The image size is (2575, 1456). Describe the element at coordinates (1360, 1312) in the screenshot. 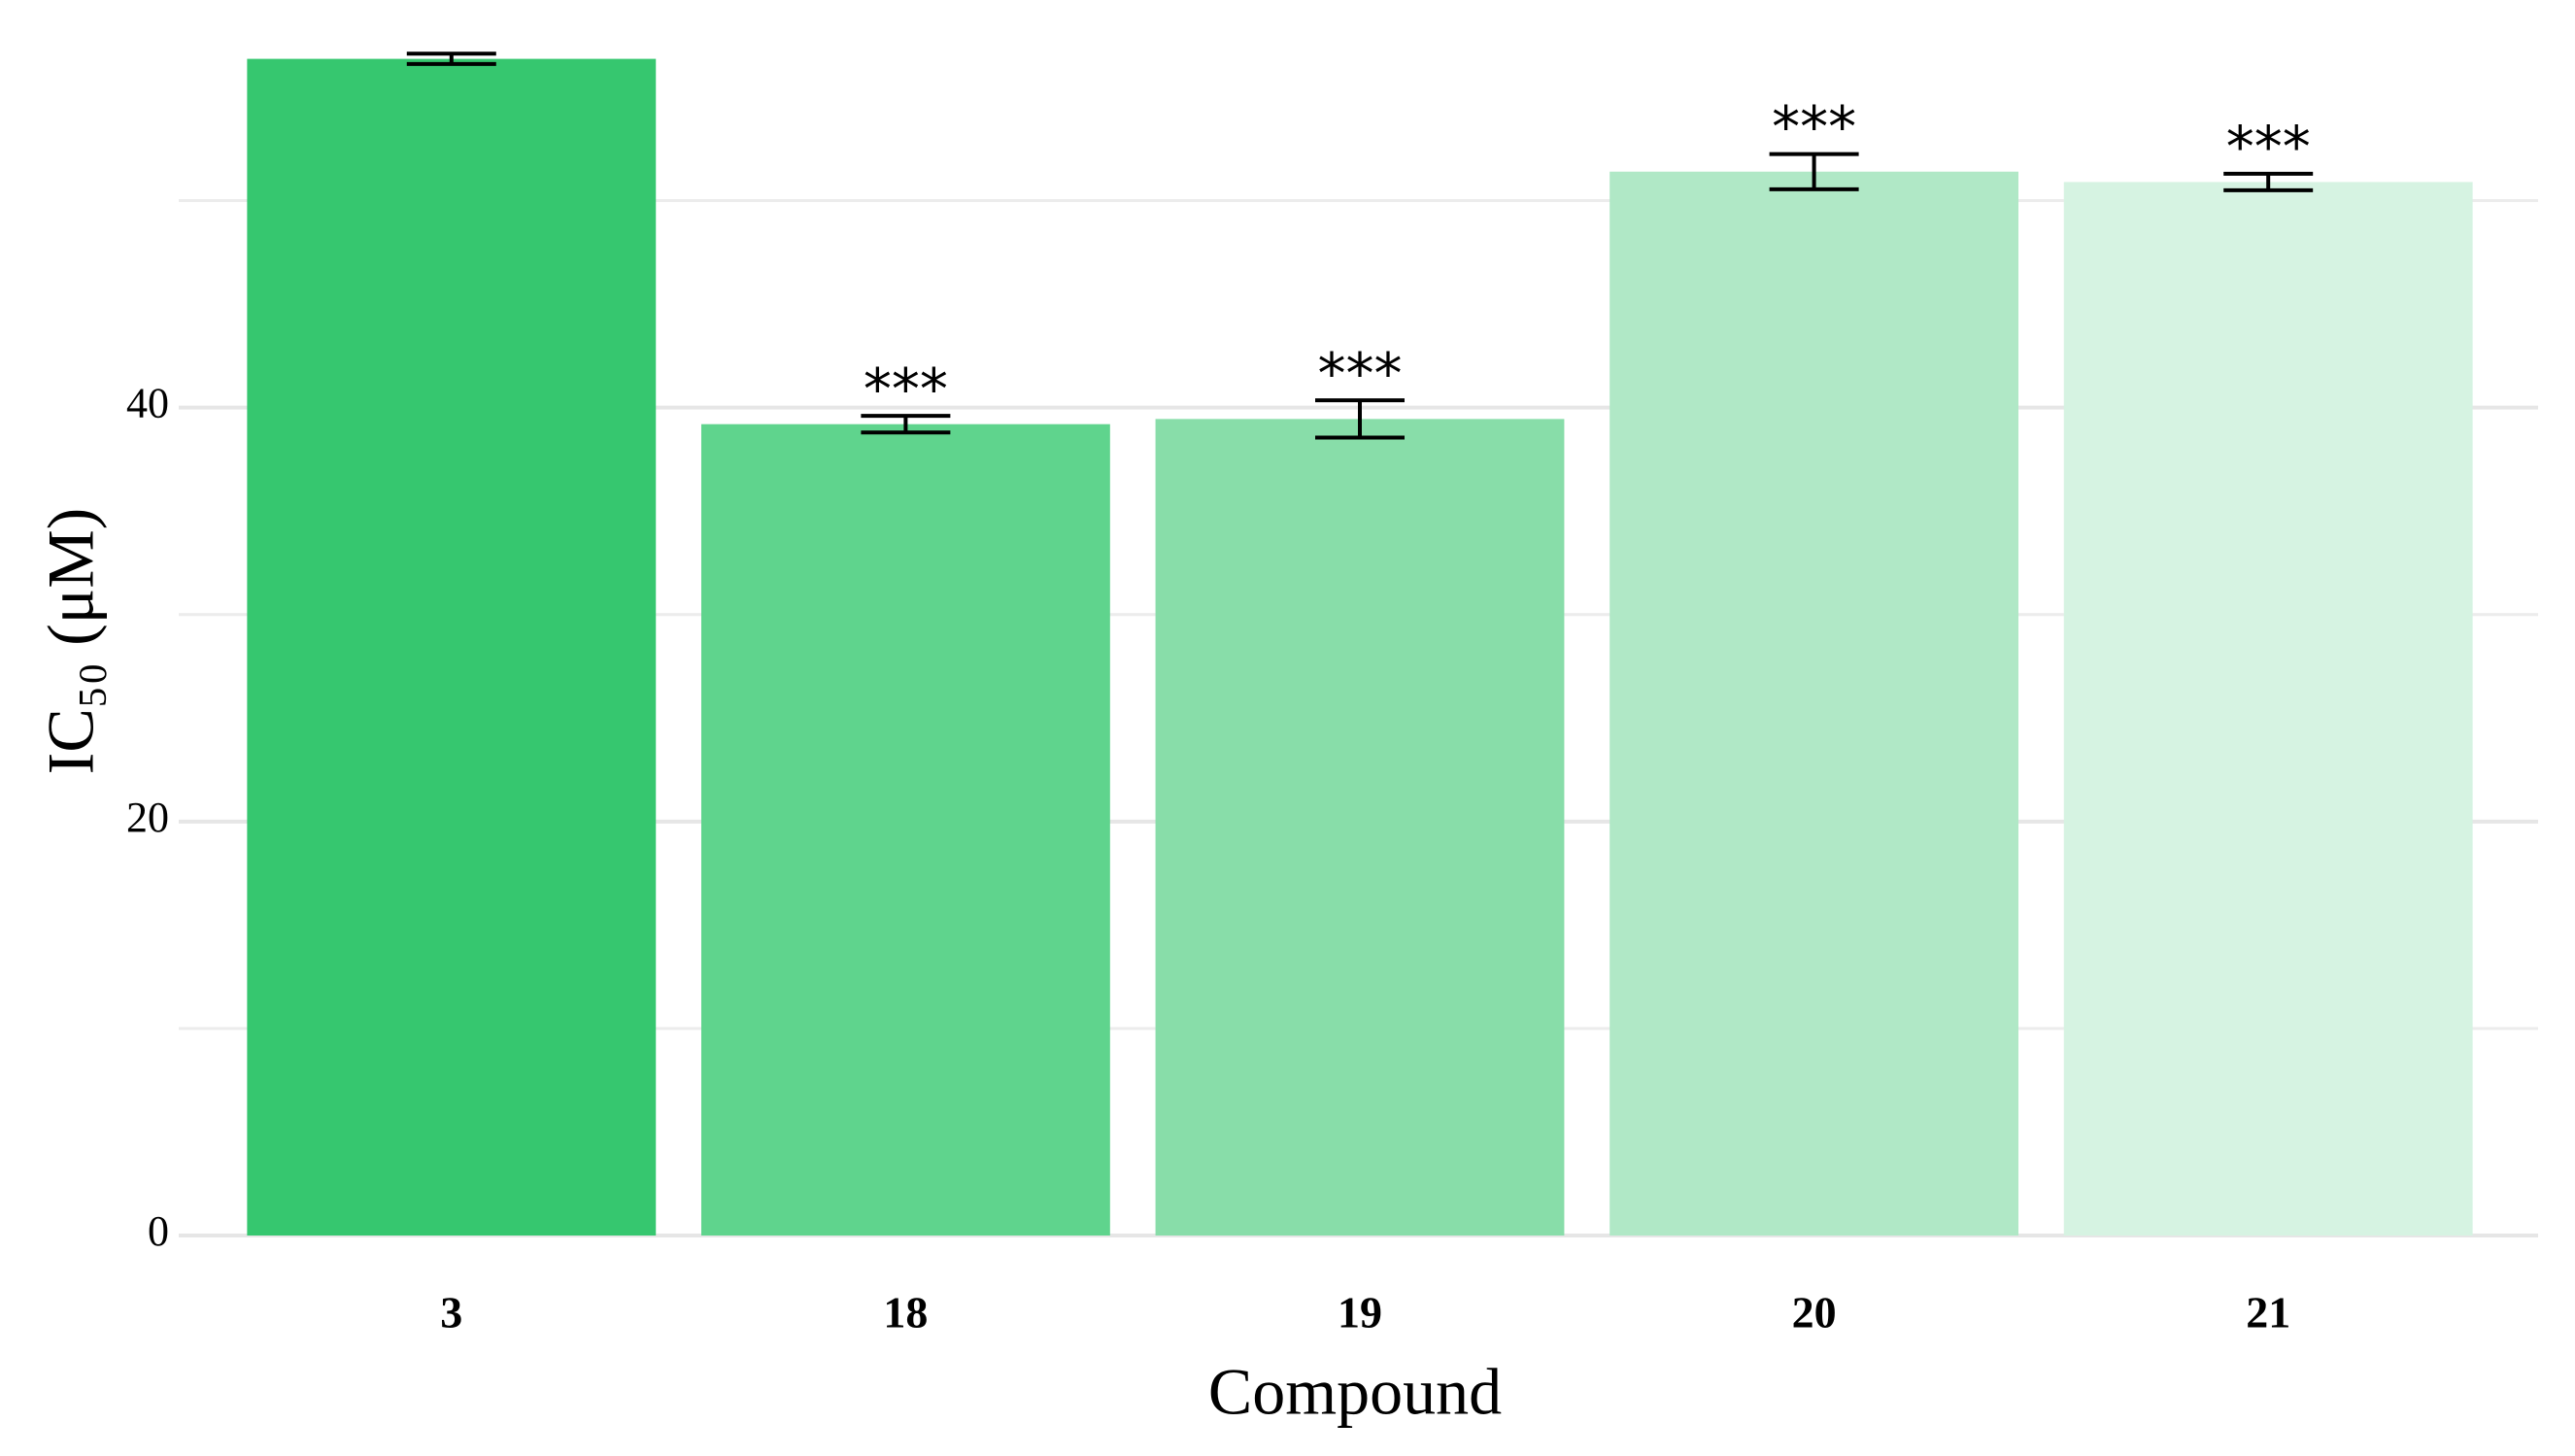

I see `x-tick-label: 19` at that location.